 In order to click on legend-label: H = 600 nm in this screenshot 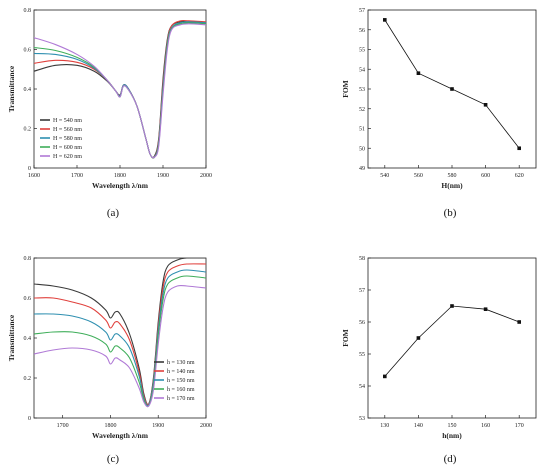, I will do `click(67, 148)`.